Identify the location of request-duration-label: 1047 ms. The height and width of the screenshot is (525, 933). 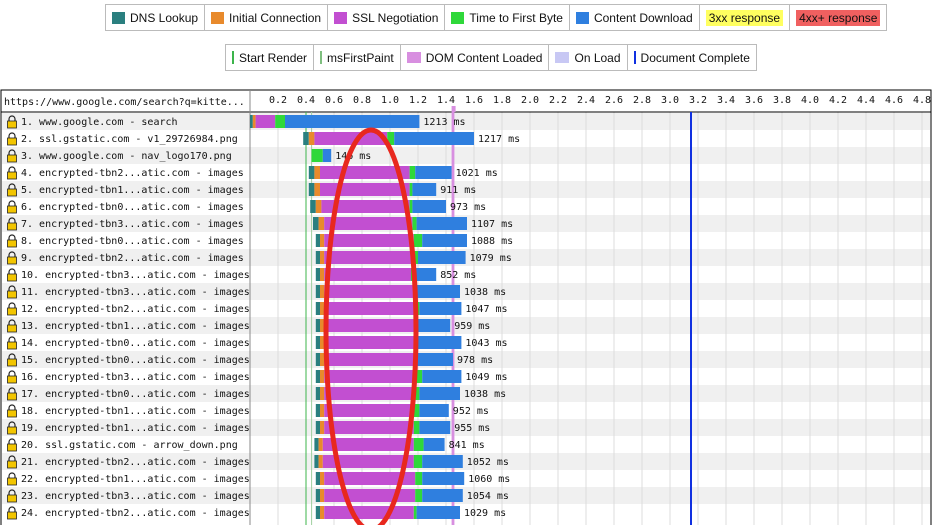
(486, 309).